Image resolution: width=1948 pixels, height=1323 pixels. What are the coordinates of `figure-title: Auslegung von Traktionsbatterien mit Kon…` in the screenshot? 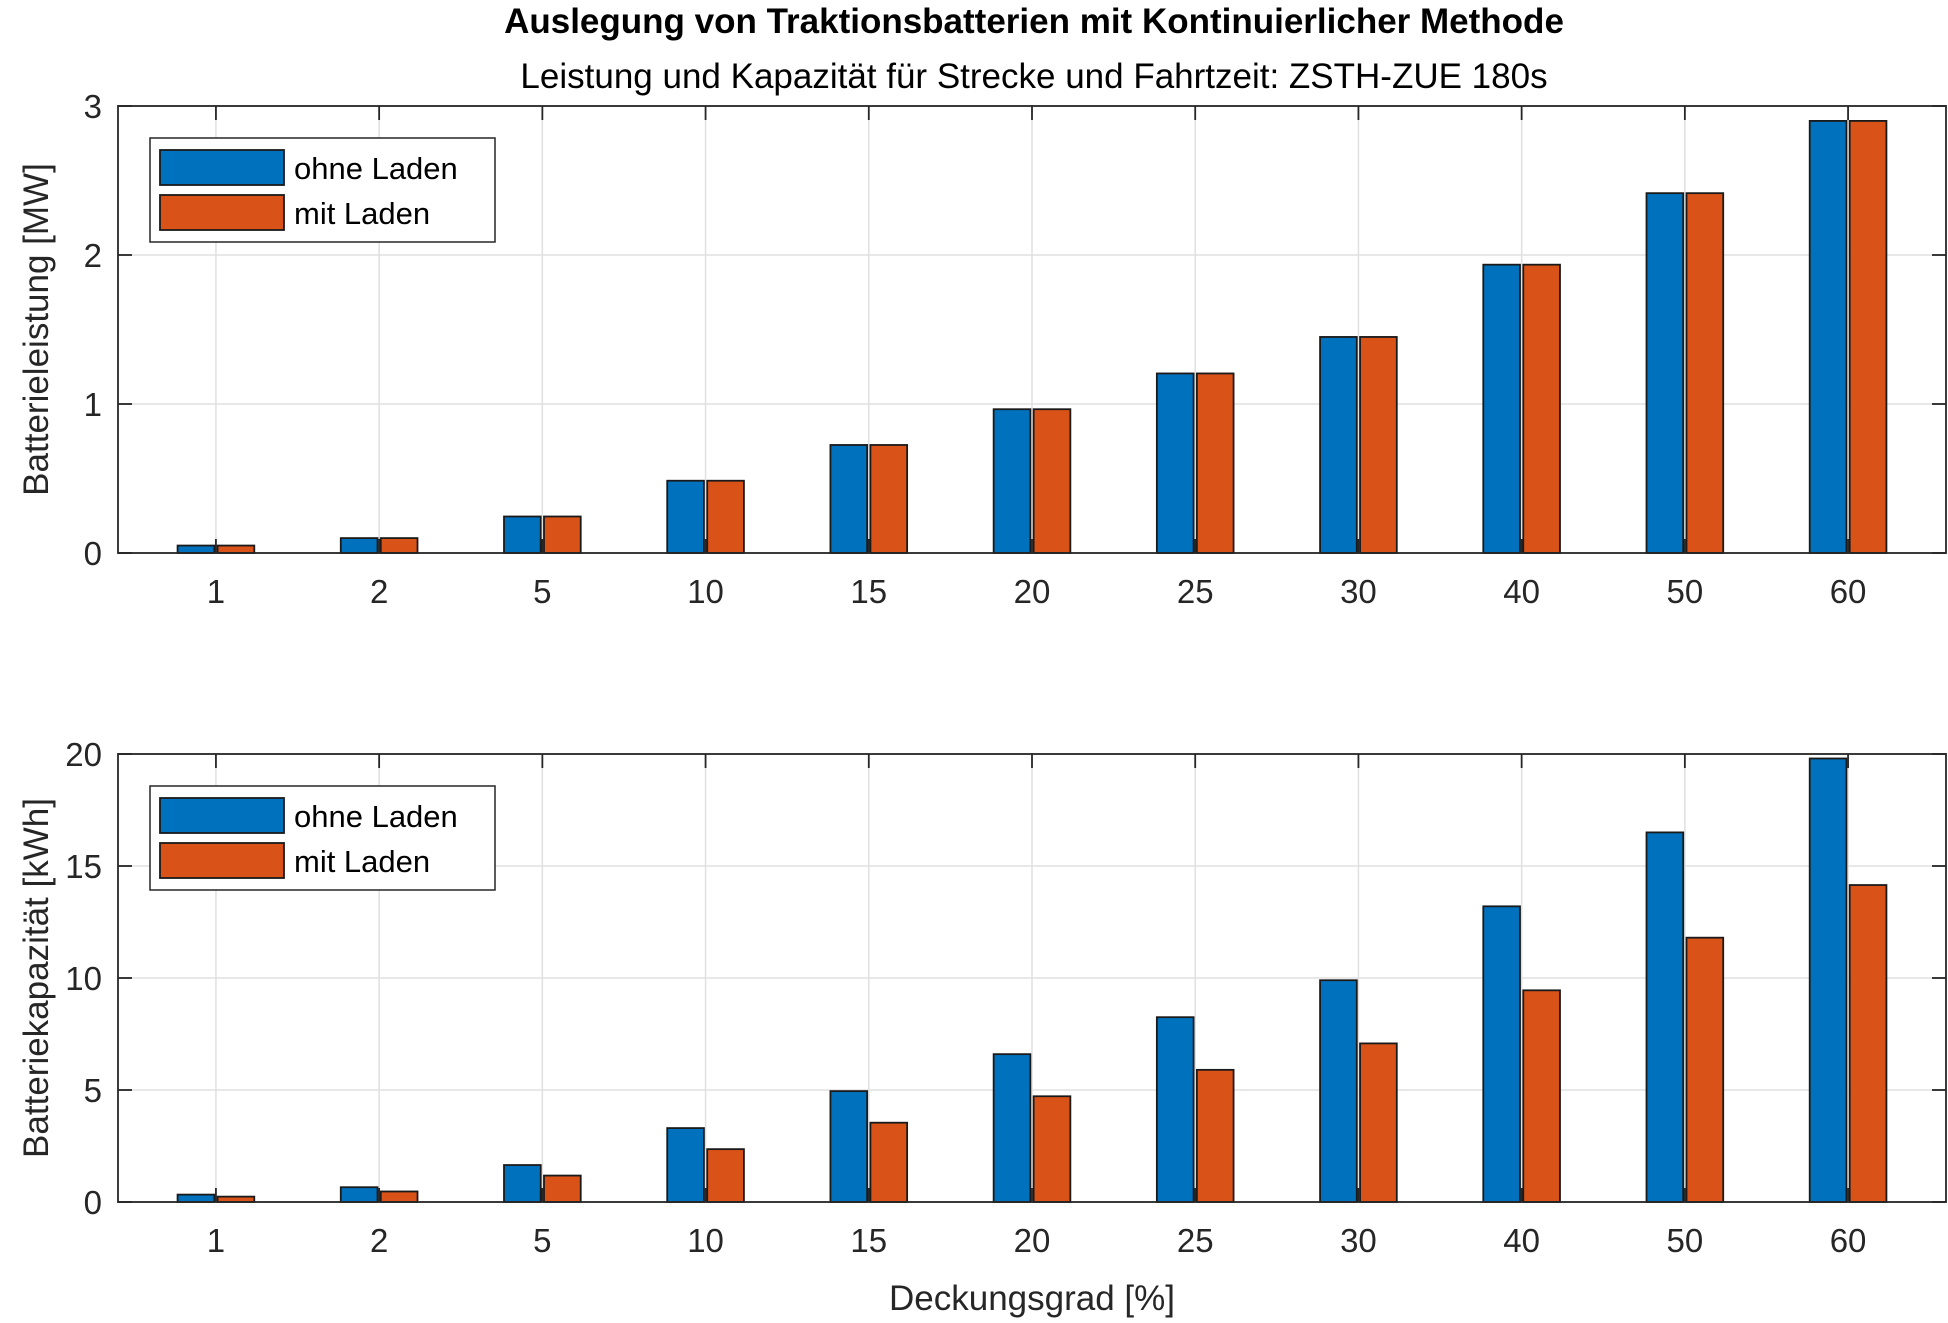 It's located at (1034, 21).